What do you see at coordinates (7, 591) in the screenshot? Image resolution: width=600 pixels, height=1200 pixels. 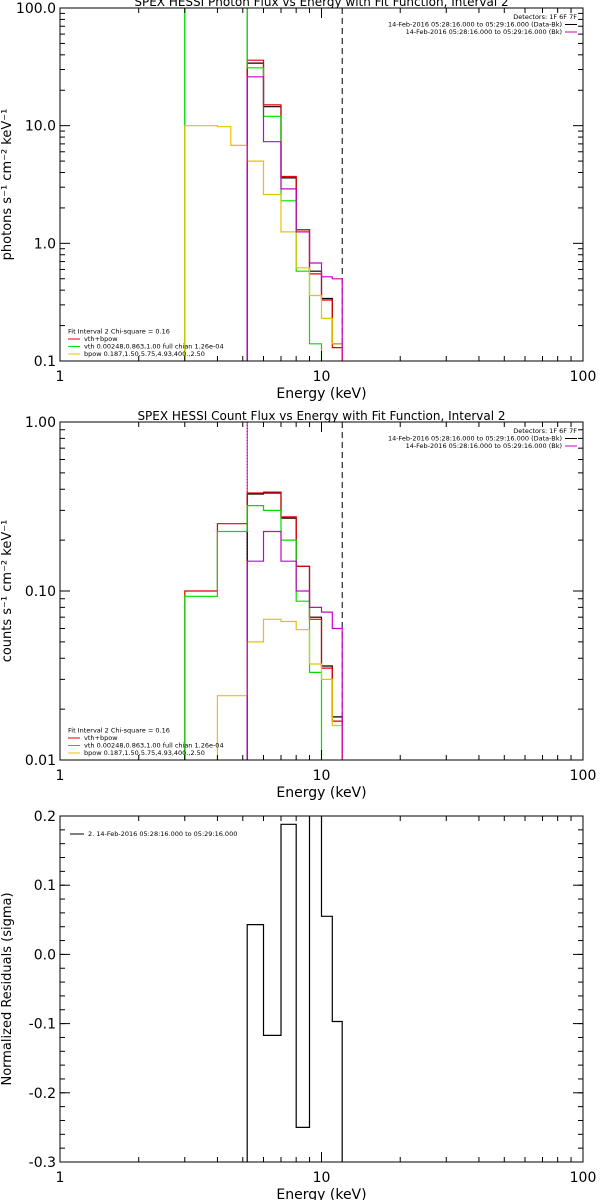 I see `y-axis-label: counts s⁻¹ cm⁻² keV⁻¹` at bounding box center [7, 591].